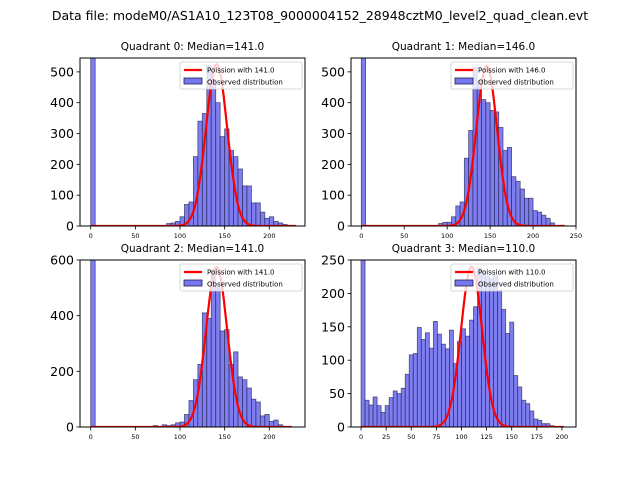 The width and height of the screenshot is (640, 480). Describe the element at coordinates (241, 75) in the screenshot. I see `legend: Poission with 141.0 Observed distribution` at that location.